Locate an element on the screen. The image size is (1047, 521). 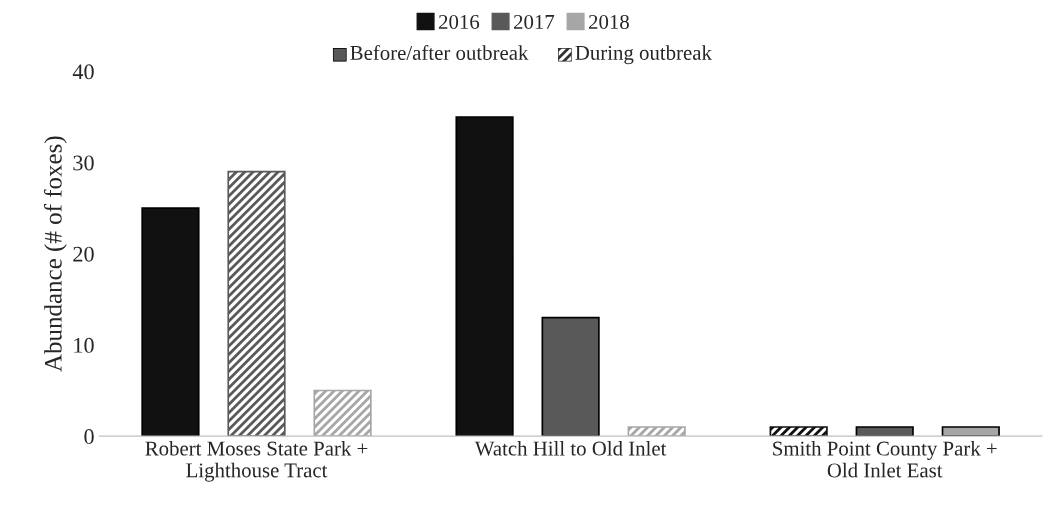
y-tick-label: 20 is located at coordinates (83, 254).